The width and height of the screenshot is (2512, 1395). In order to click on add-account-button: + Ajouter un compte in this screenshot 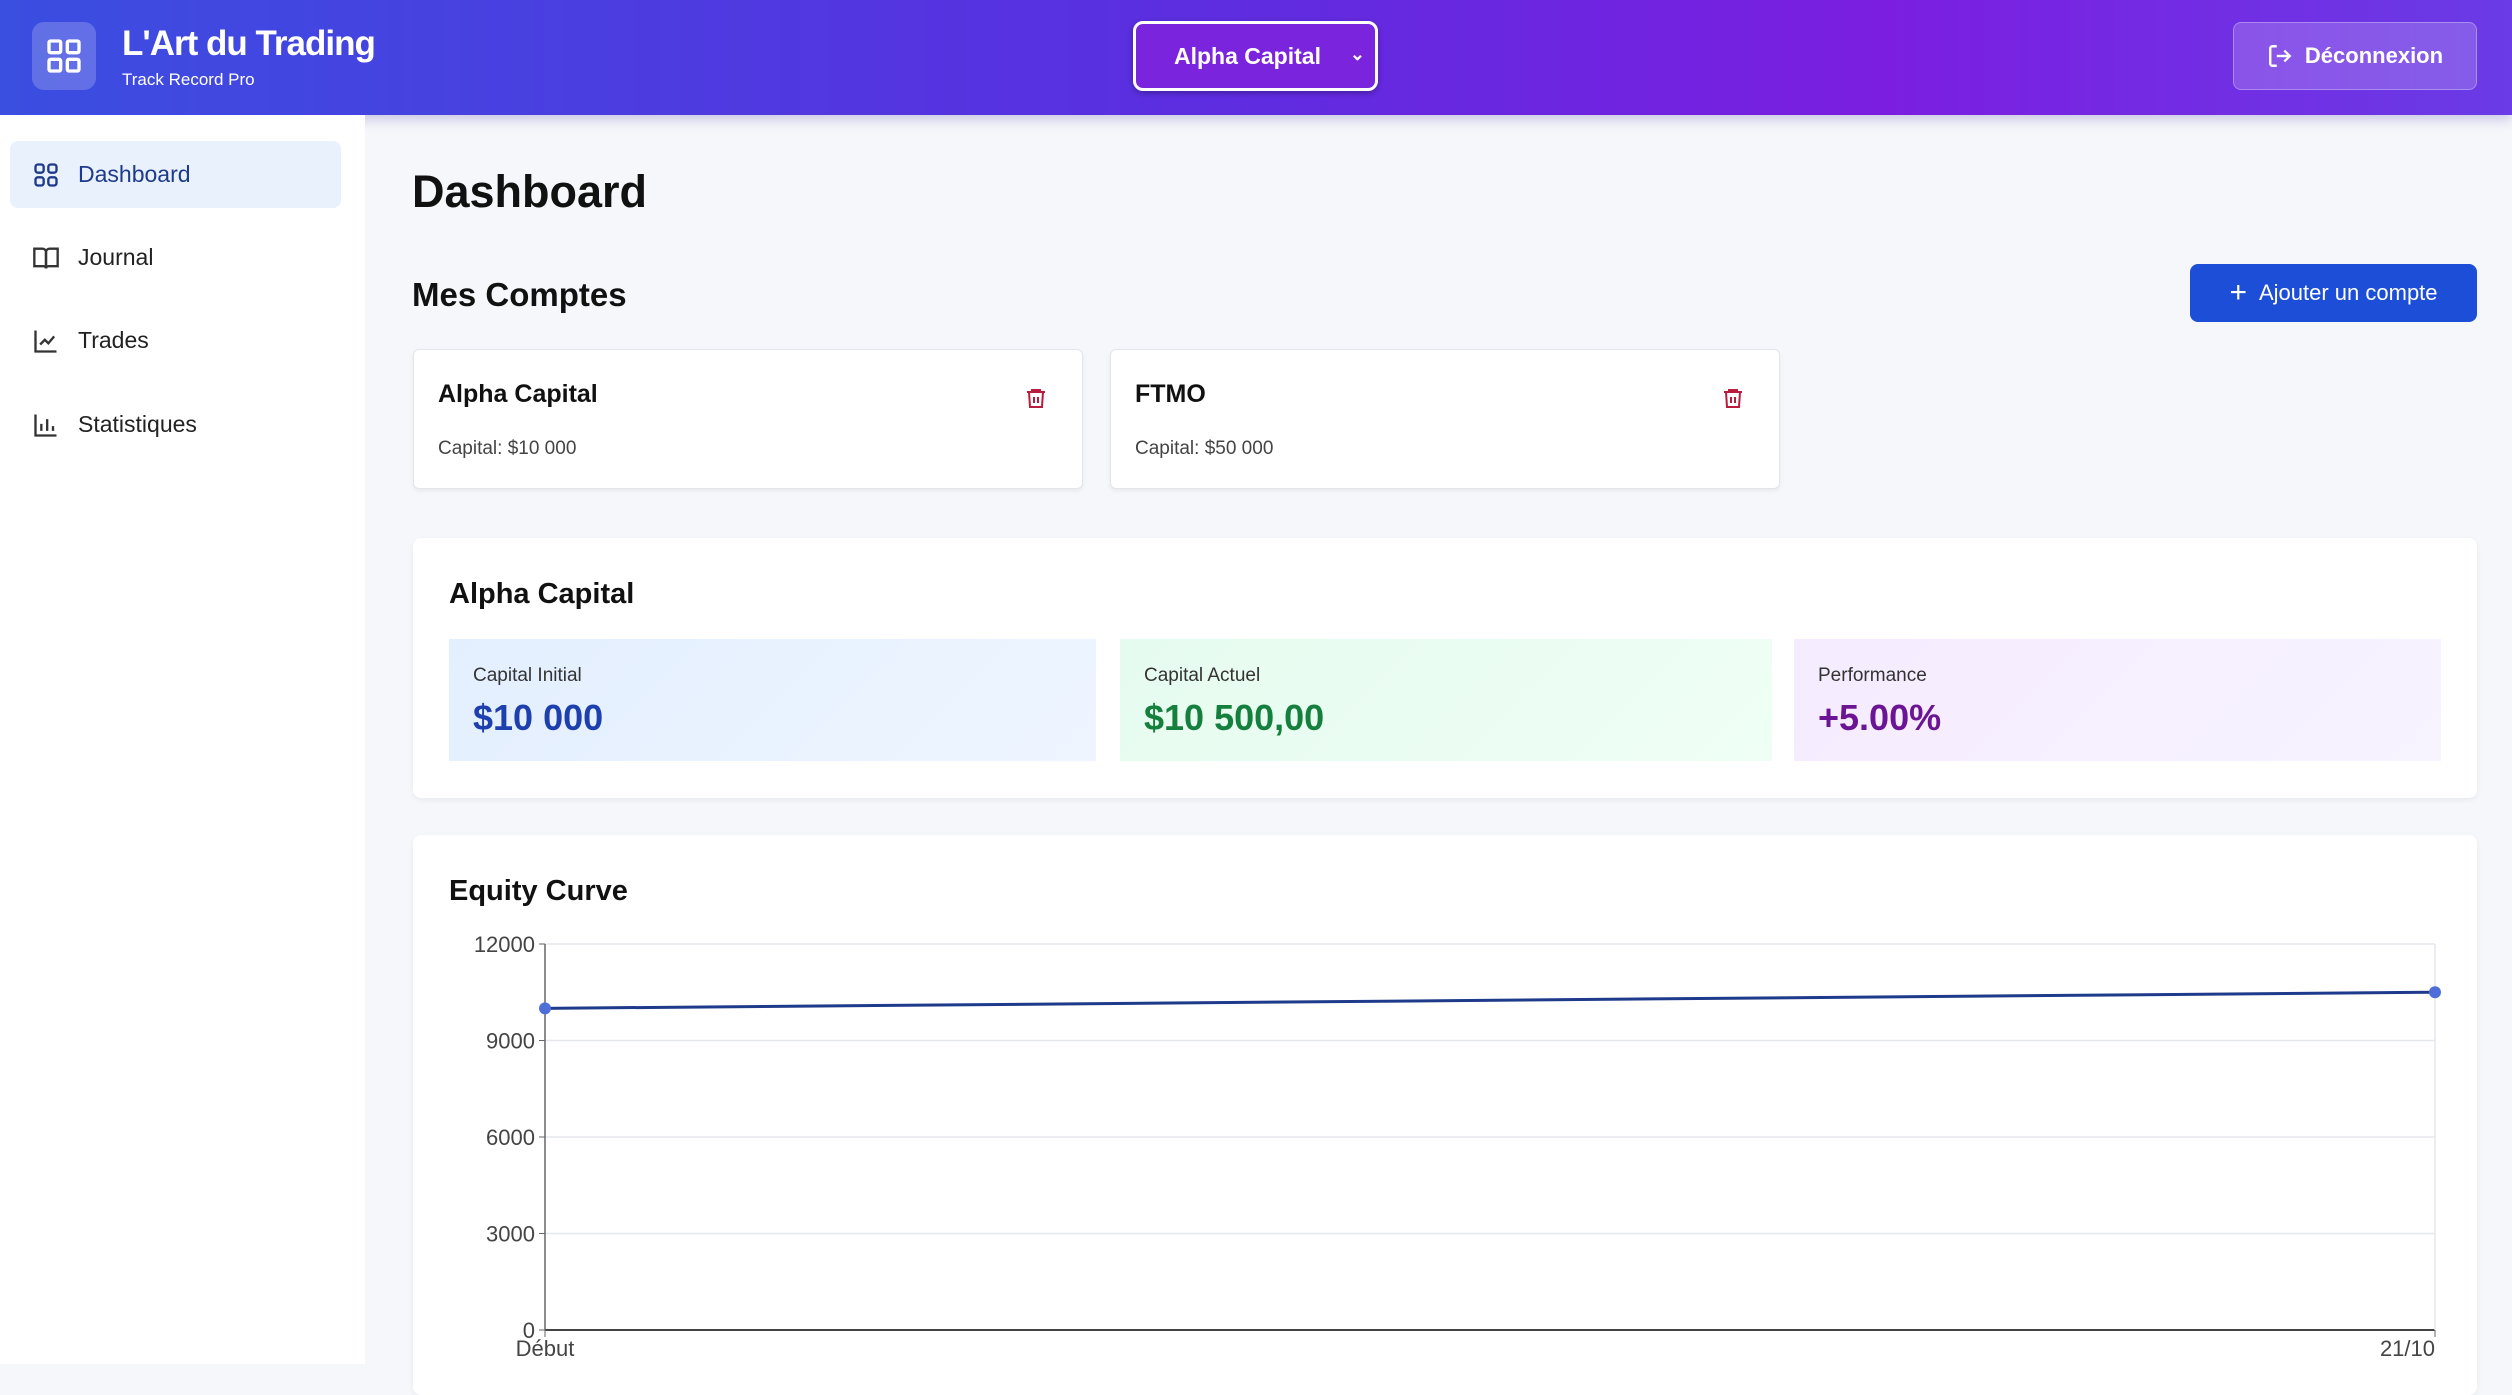, I will do `click(2333, 293)`.